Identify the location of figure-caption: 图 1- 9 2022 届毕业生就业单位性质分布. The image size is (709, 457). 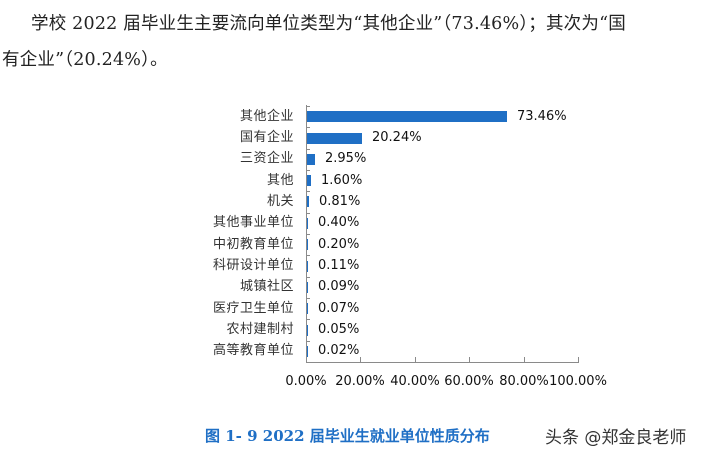
(347, 436).